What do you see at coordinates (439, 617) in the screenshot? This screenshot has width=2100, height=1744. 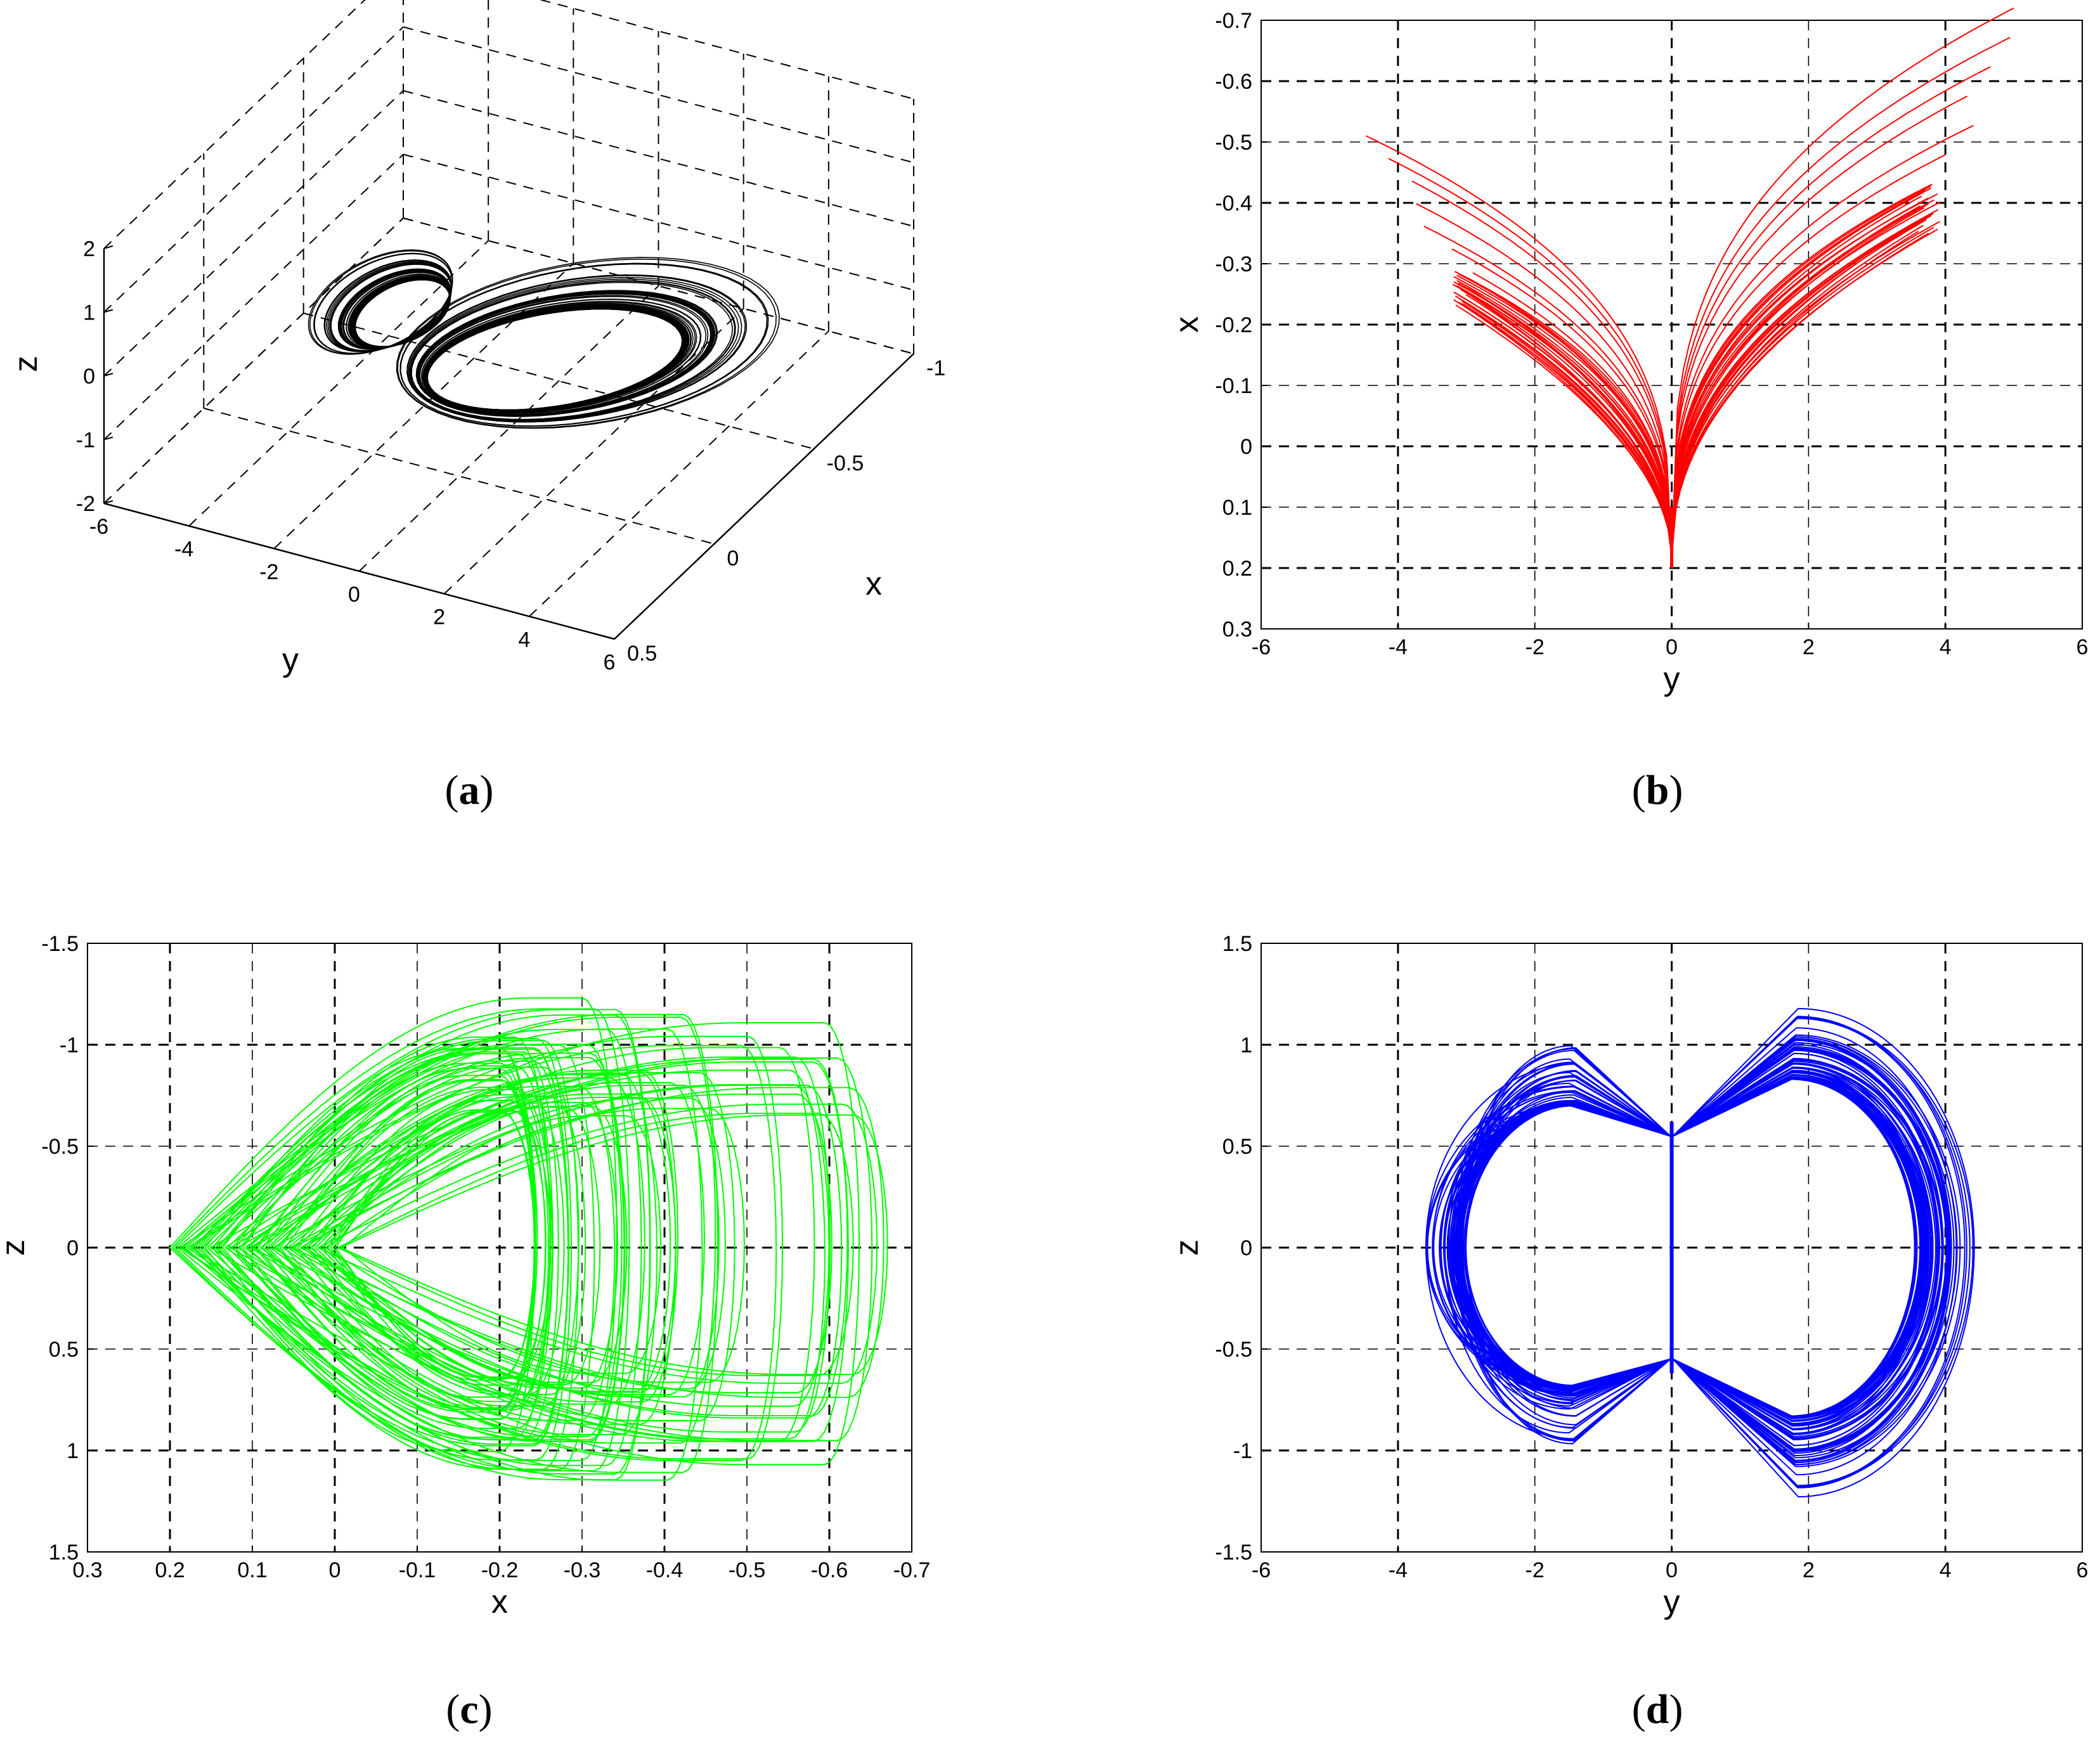 I see `y-tick-label: 2` at bounding box center [439, 617].